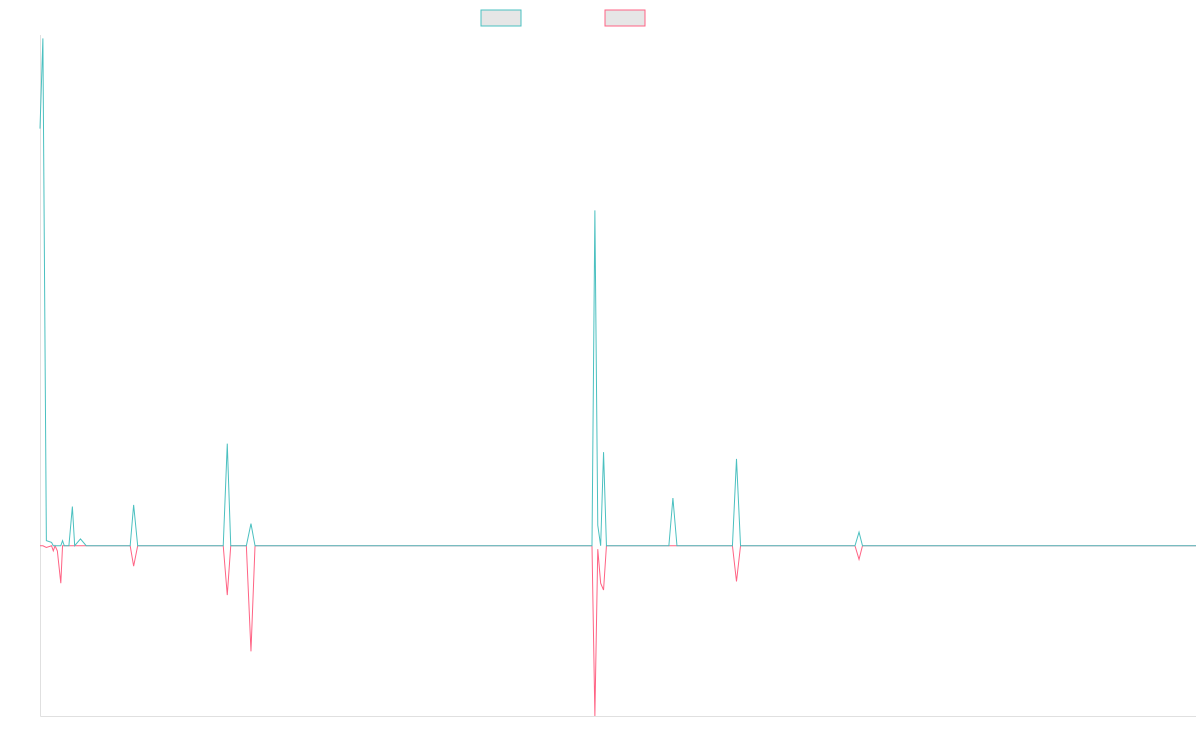  What do you see at coordinates (625, 18) in the screenshot?
I see `legend-swatch-series-b` at bounding box center [625, 18].